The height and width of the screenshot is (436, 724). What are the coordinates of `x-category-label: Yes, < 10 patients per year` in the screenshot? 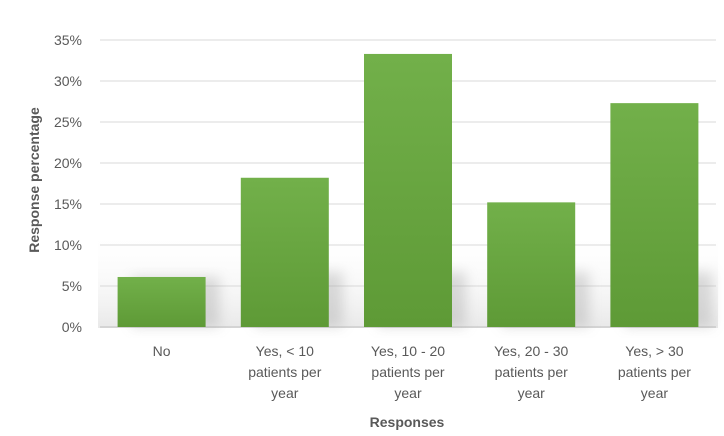 It's located at (284, 372).